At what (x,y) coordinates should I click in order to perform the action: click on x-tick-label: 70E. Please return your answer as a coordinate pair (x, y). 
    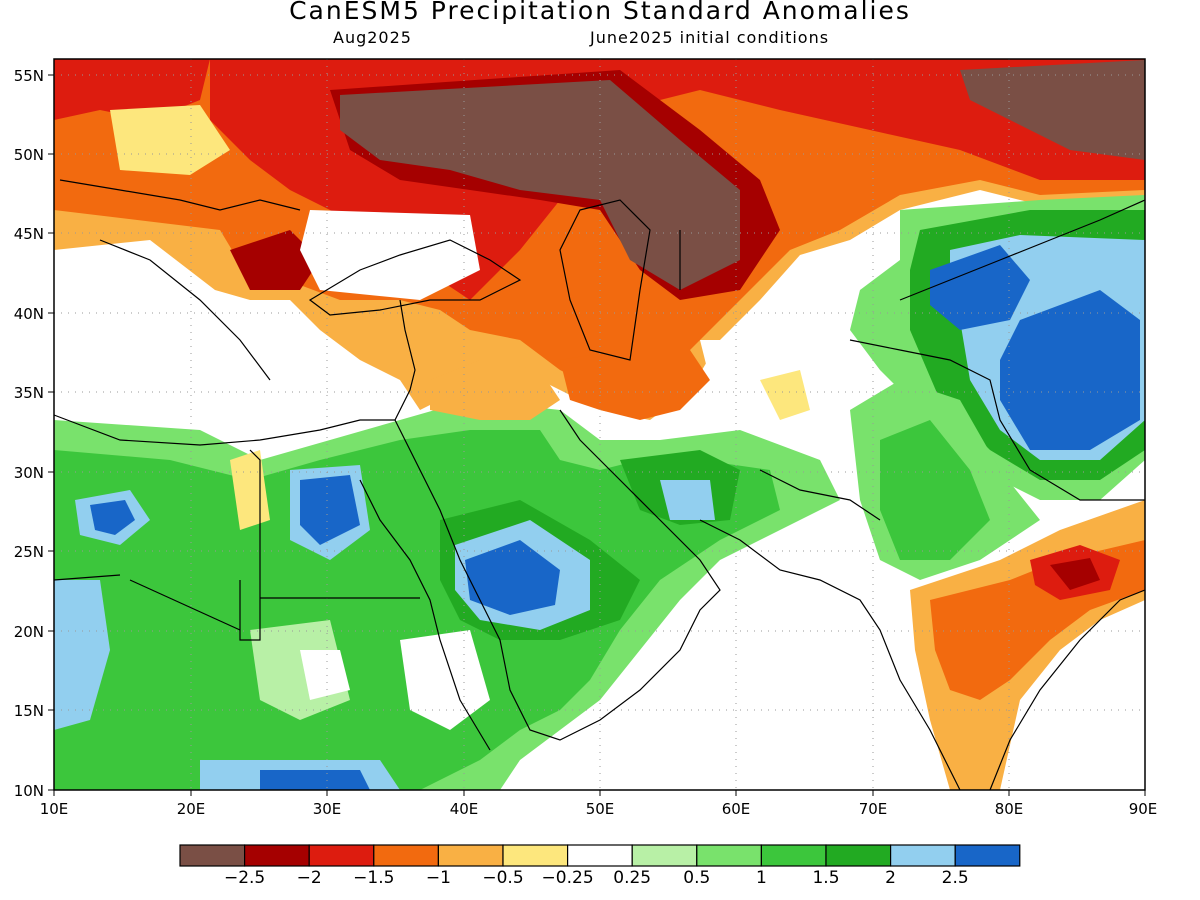
    Looking at the image, I should click on (873, 809).